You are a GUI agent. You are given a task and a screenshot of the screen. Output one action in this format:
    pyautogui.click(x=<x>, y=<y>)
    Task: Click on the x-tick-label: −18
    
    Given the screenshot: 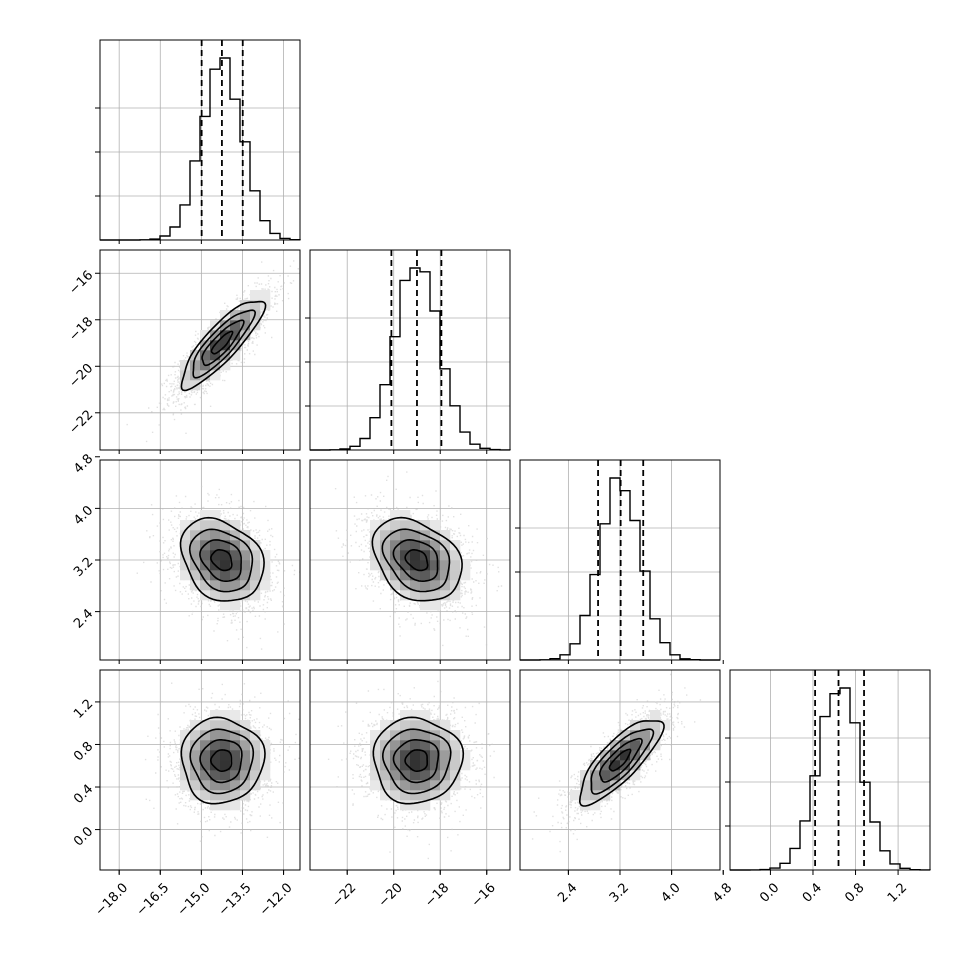 What is the action you would take?
    pyautogui.click(x=437, y=895)
    